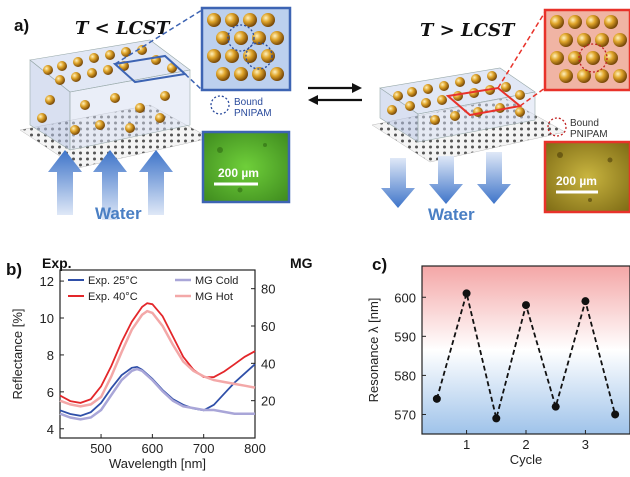 The image size is (630, 477). I want to click on y-axis-label: Reflectance [%], so click(17, 353).